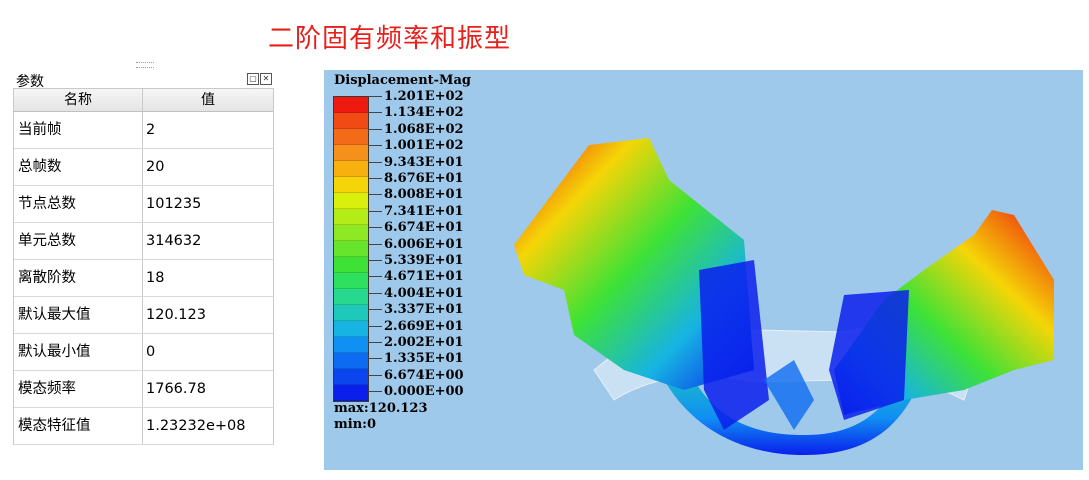  Describe the element at coordinates (424, 178) in the screenshot. I see `legend-label: 8.676E+01` at that location.